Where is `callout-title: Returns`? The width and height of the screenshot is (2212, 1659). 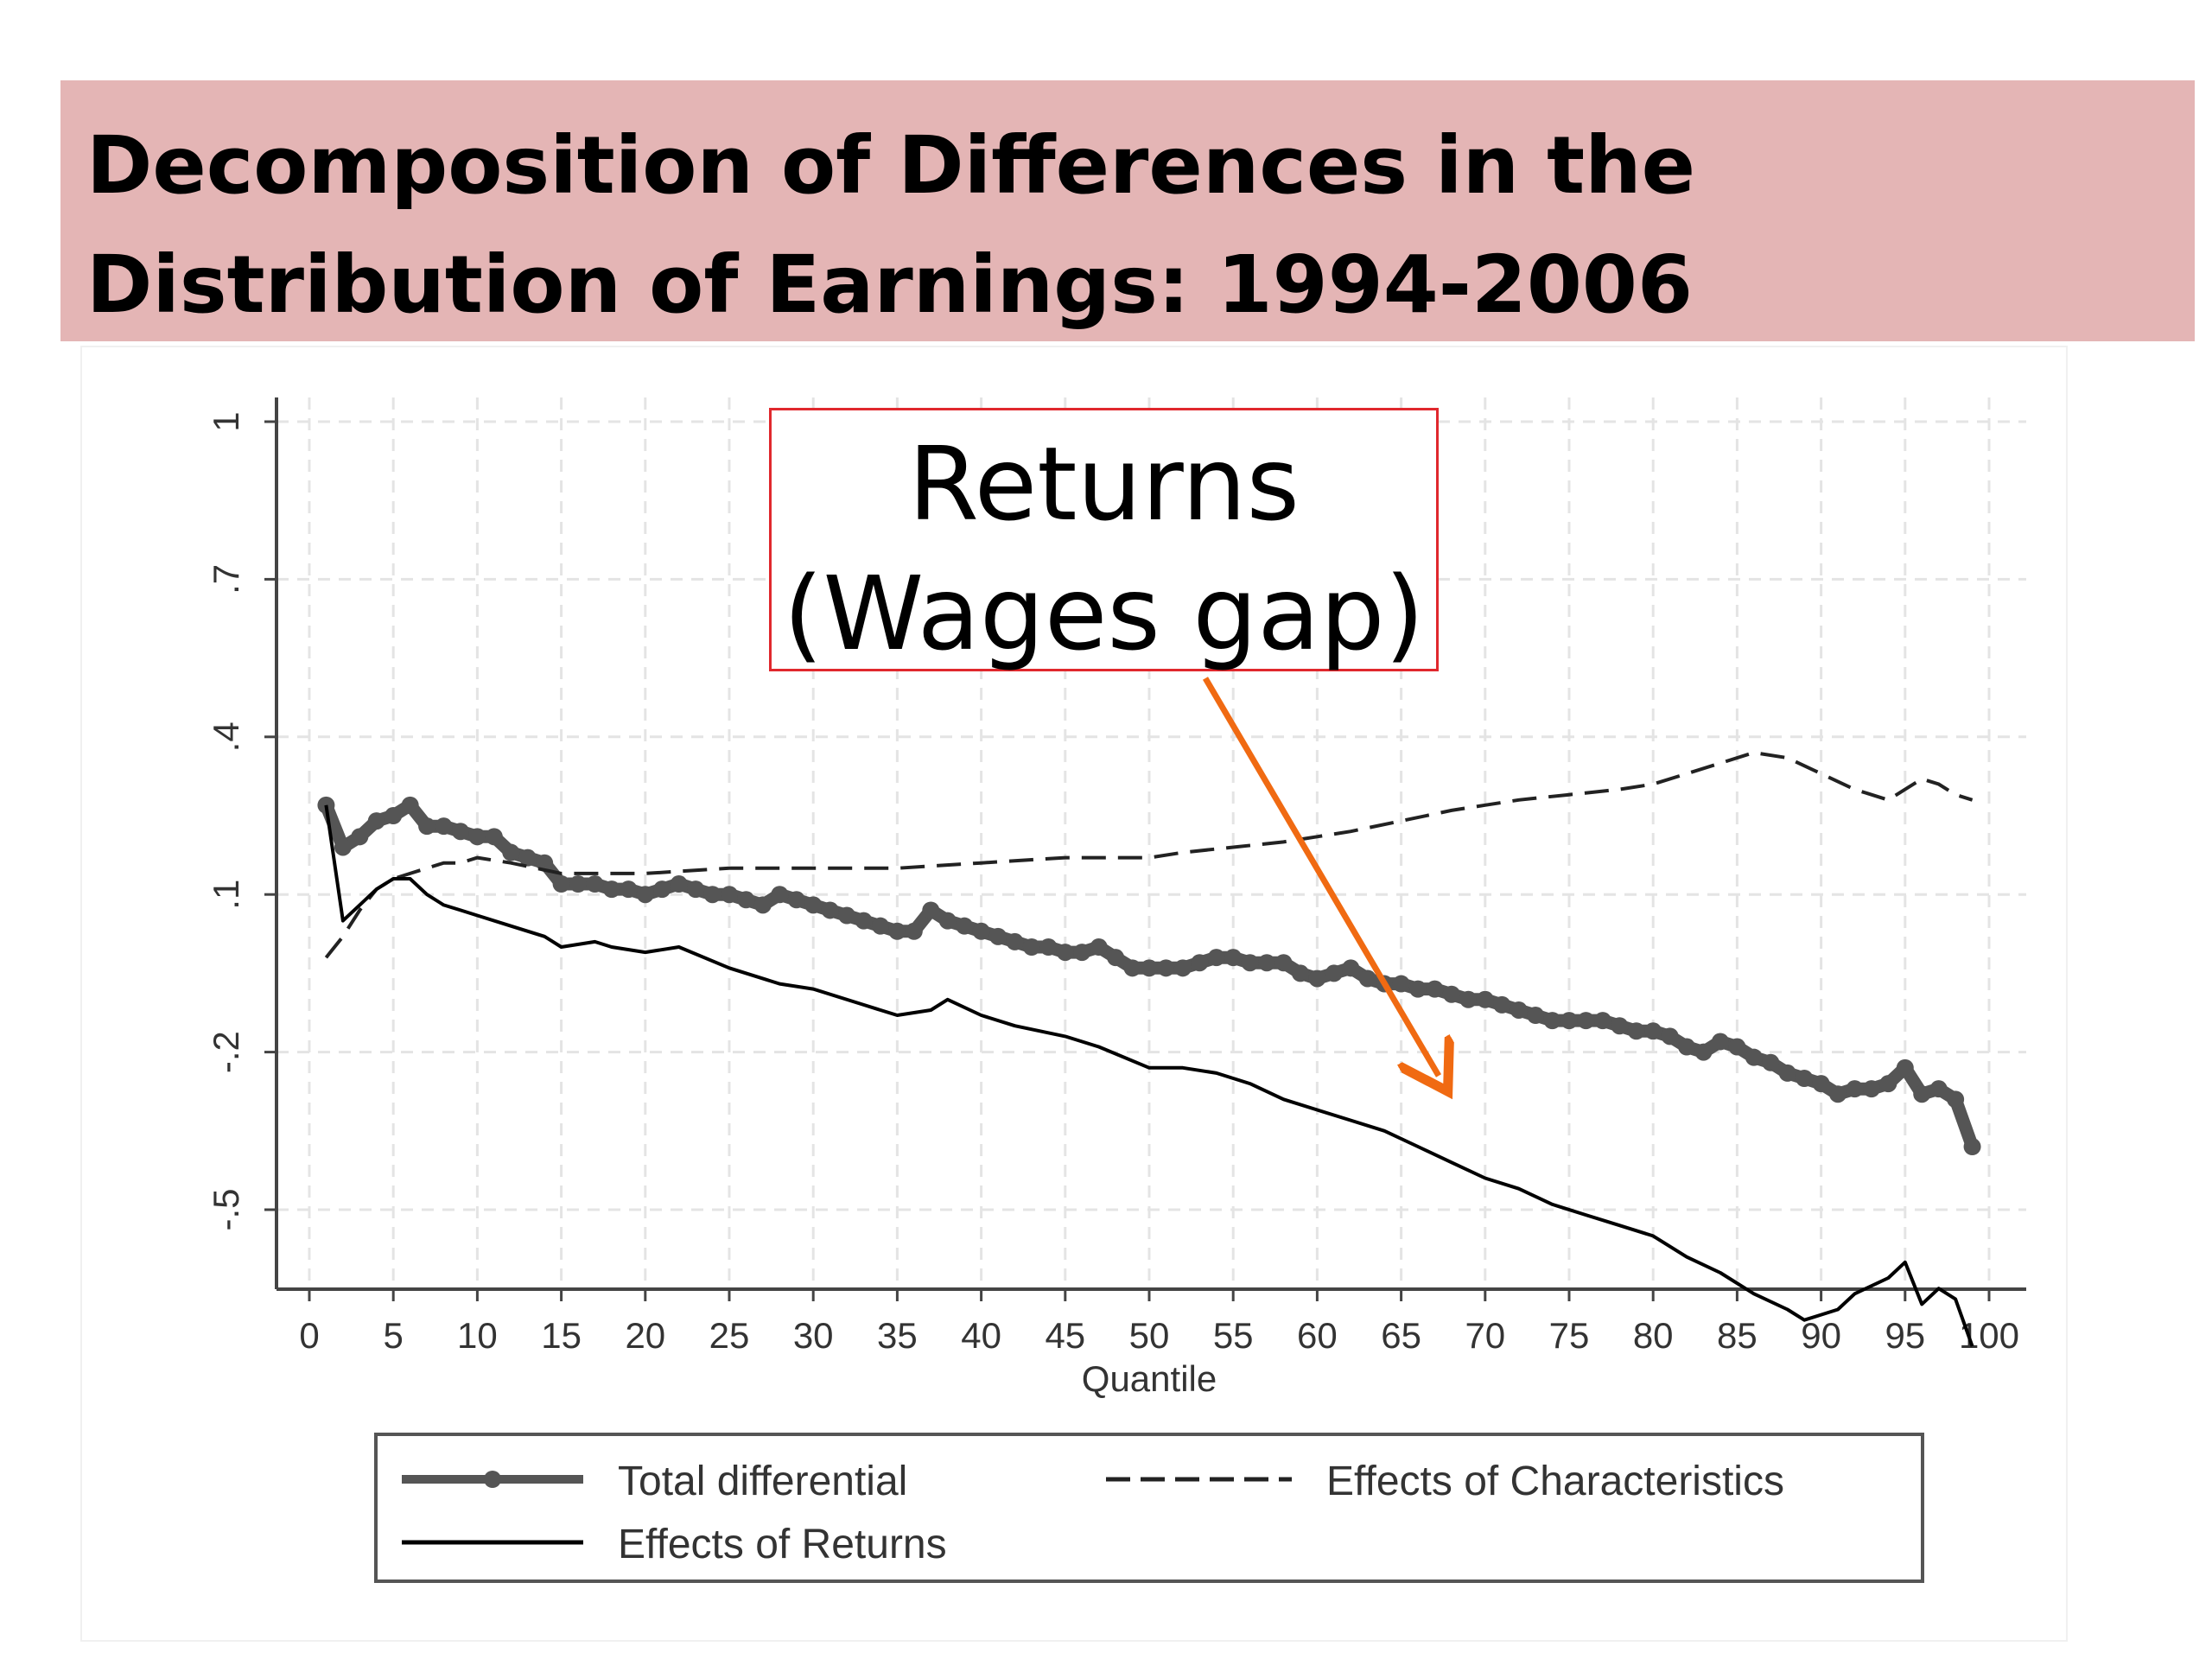
callout-title: Returns is located at coordinates (1103, 483).